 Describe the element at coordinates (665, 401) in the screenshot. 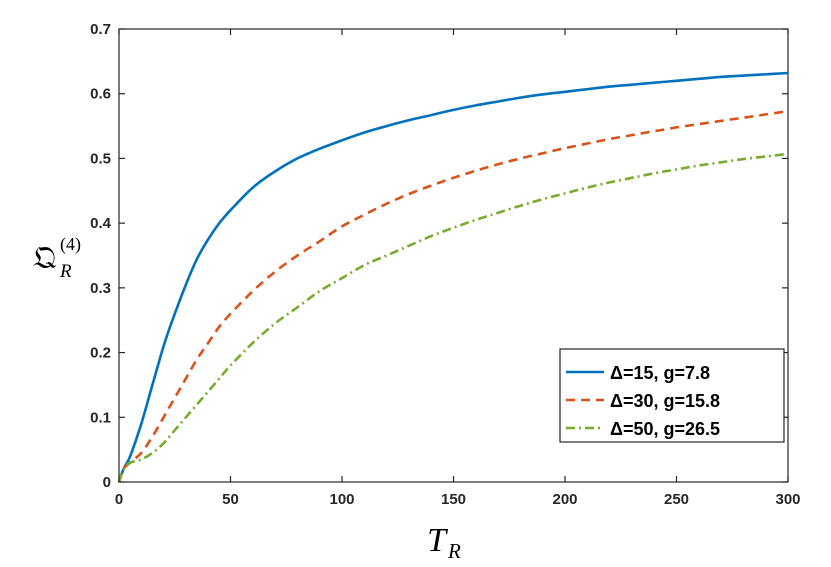

I see `legend-label-2: Δ=30, g=15.8` at that location.